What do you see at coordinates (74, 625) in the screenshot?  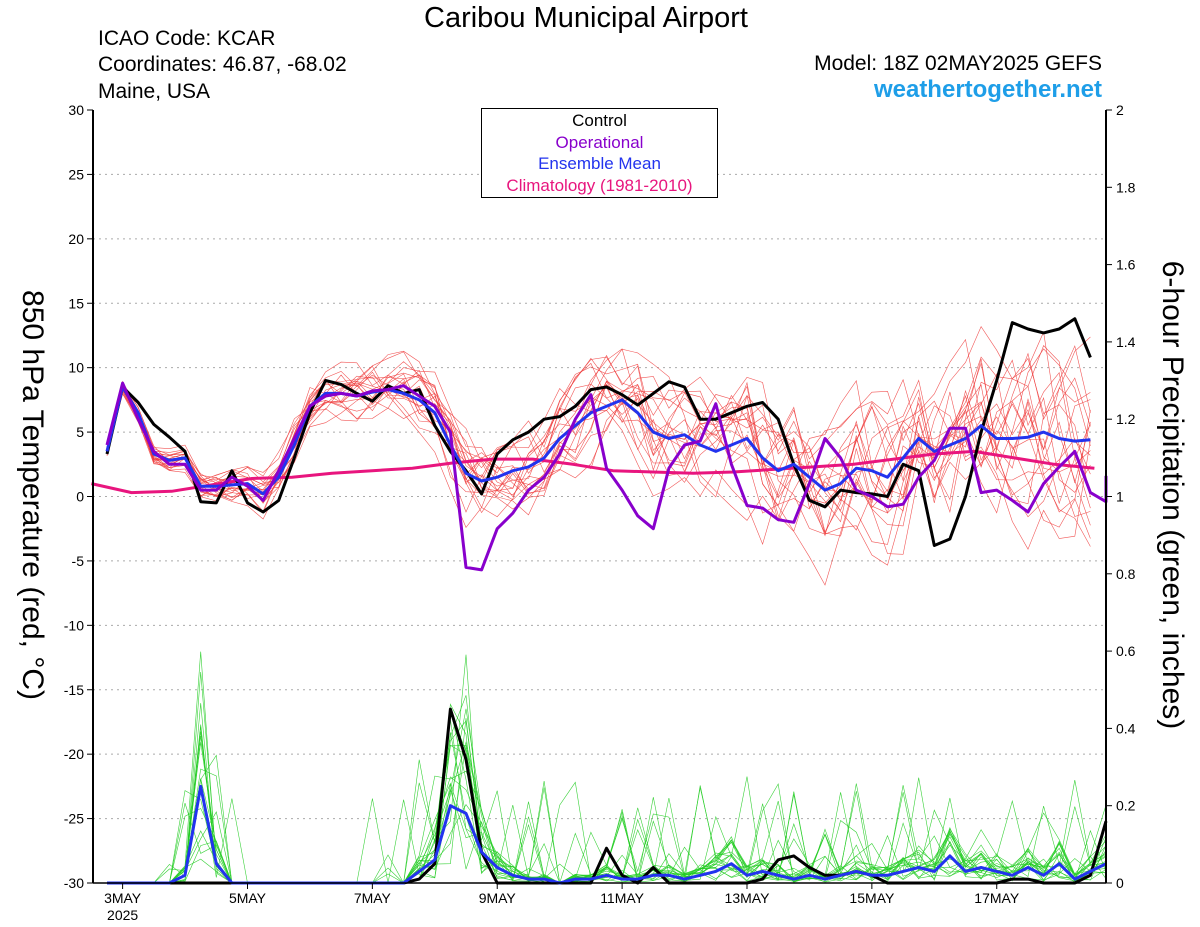 I see `y-tick-label-left: -10` at bounding box center [74, 625].